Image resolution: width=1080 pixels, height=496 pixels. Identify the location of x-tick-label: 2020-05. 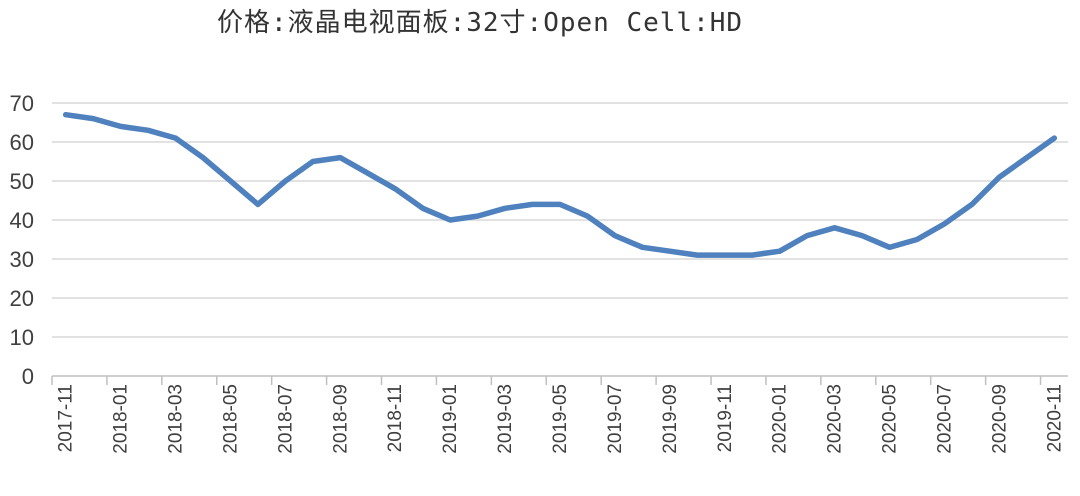
(890, 419).